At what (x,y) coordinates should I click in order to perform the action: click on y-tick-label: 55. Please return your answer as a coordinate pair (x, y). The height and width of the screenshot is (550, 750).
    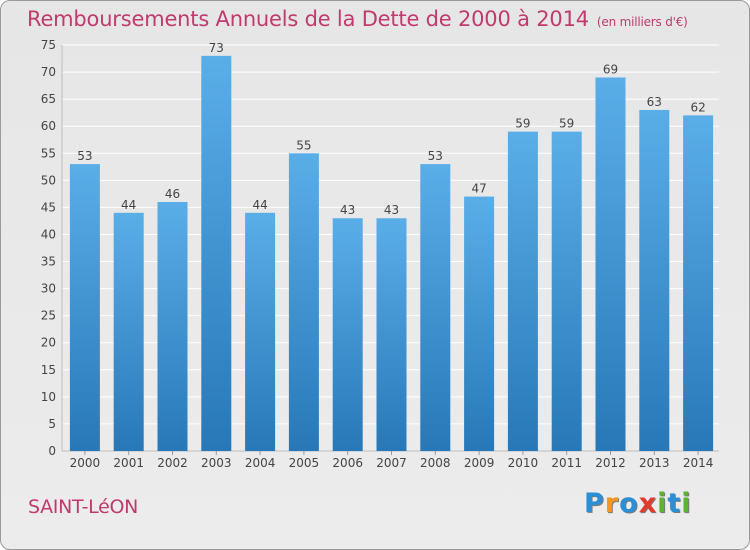
    Looking at the image, I should click on (48, 153).